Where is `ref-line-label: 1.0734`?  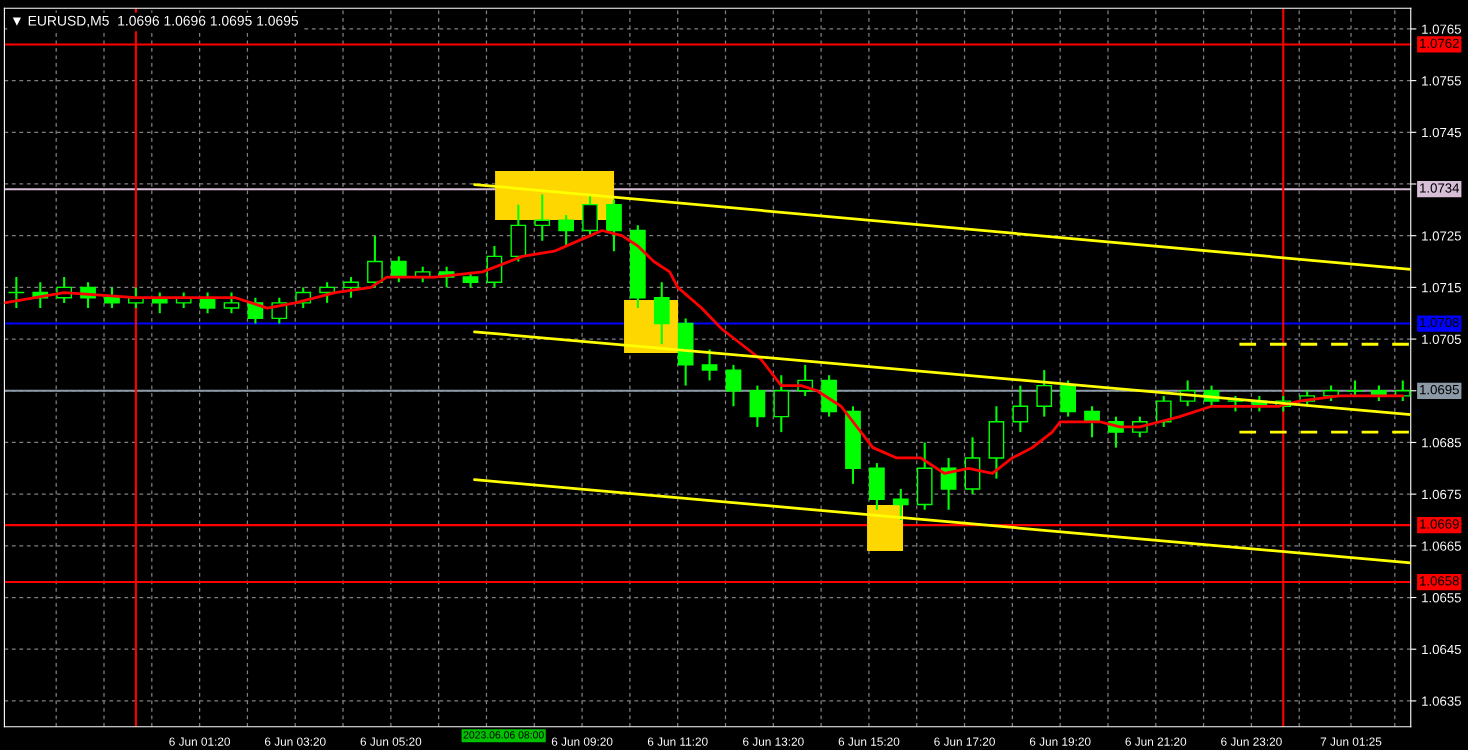 ref-line-label: 1.0734 is located at coordinates (1440, 188).